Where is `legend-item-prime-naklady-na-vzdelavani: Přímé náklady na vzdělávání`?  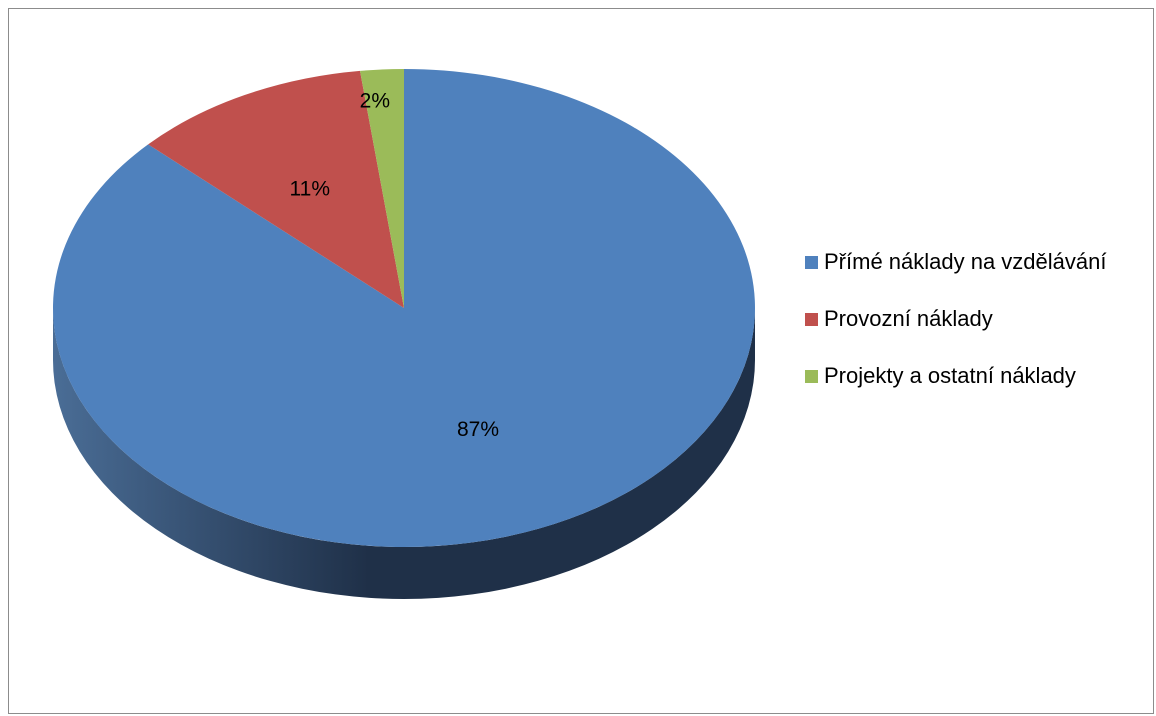 legend-item-prime-naklady-na-vzdelavani: Přímé náklady na vzdělávání is located at coordinates (956, 262).